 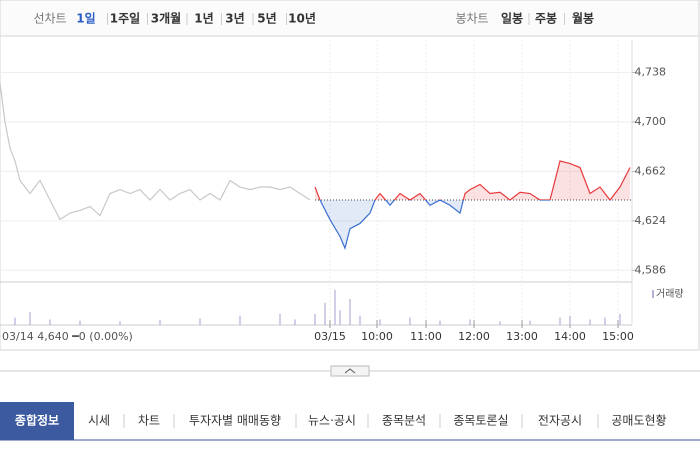 What do you see at coordinates (332, 421) in the screenshot?
I see `tab: 뉴스·공시` at bounding box center [332, 421].